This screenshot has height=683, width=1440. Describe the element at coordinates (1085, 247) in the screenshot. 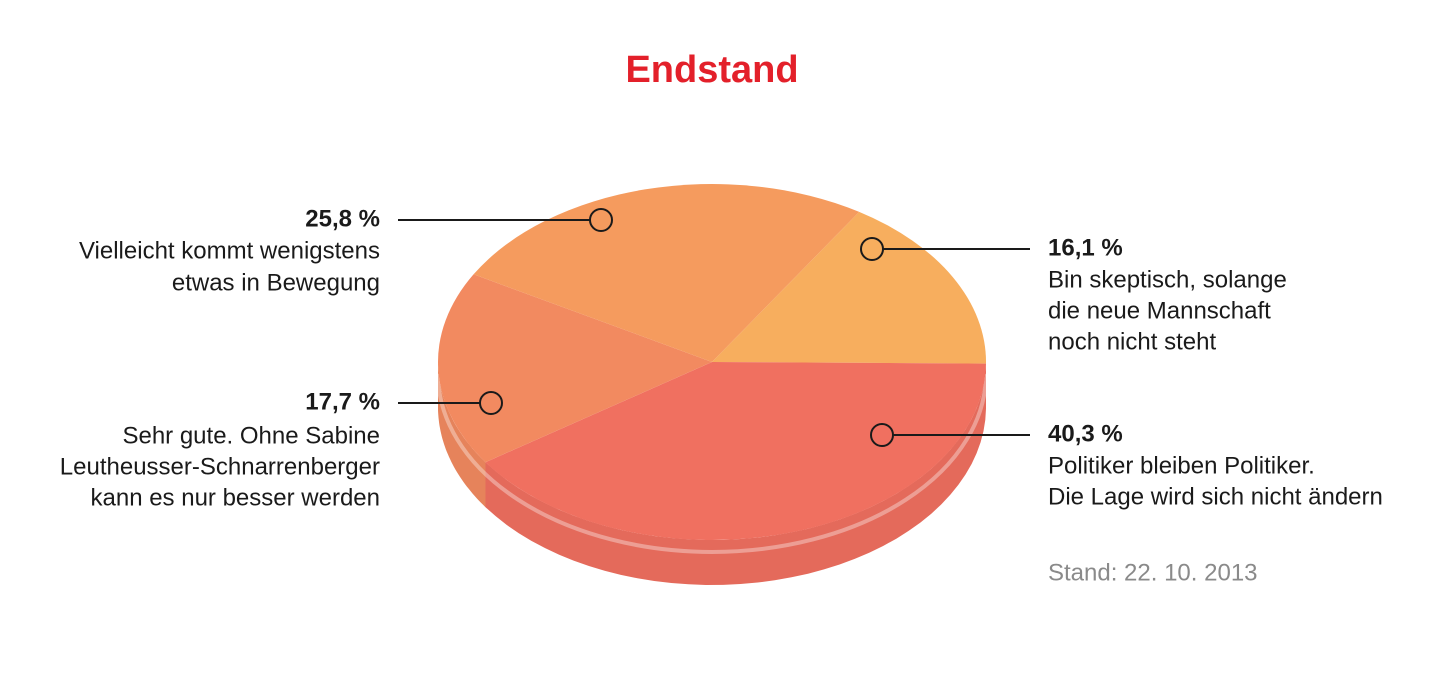

I see `value-label: 16,1 %` at that location.